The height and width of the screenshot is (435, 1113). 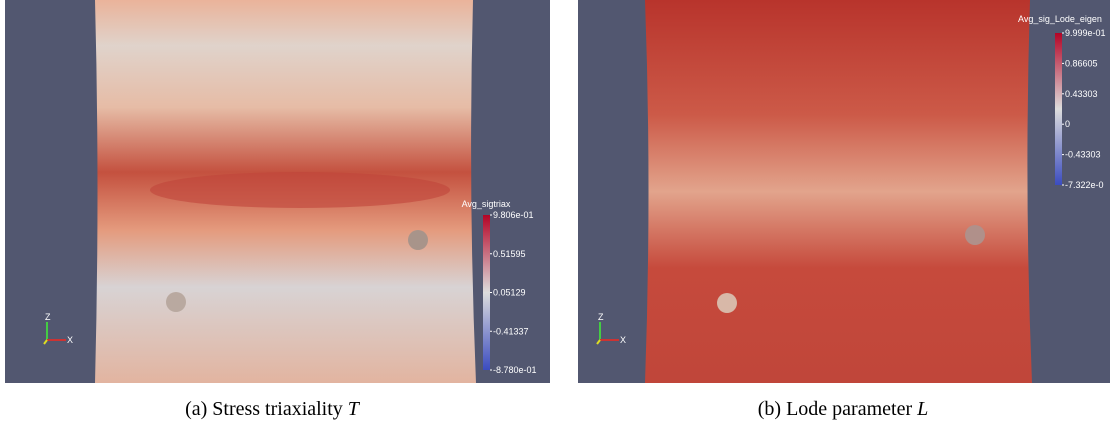 What do you see at coordinates (331, 333) in the screenshot?
I see `axes-triad` at bounding box center [331, 333].